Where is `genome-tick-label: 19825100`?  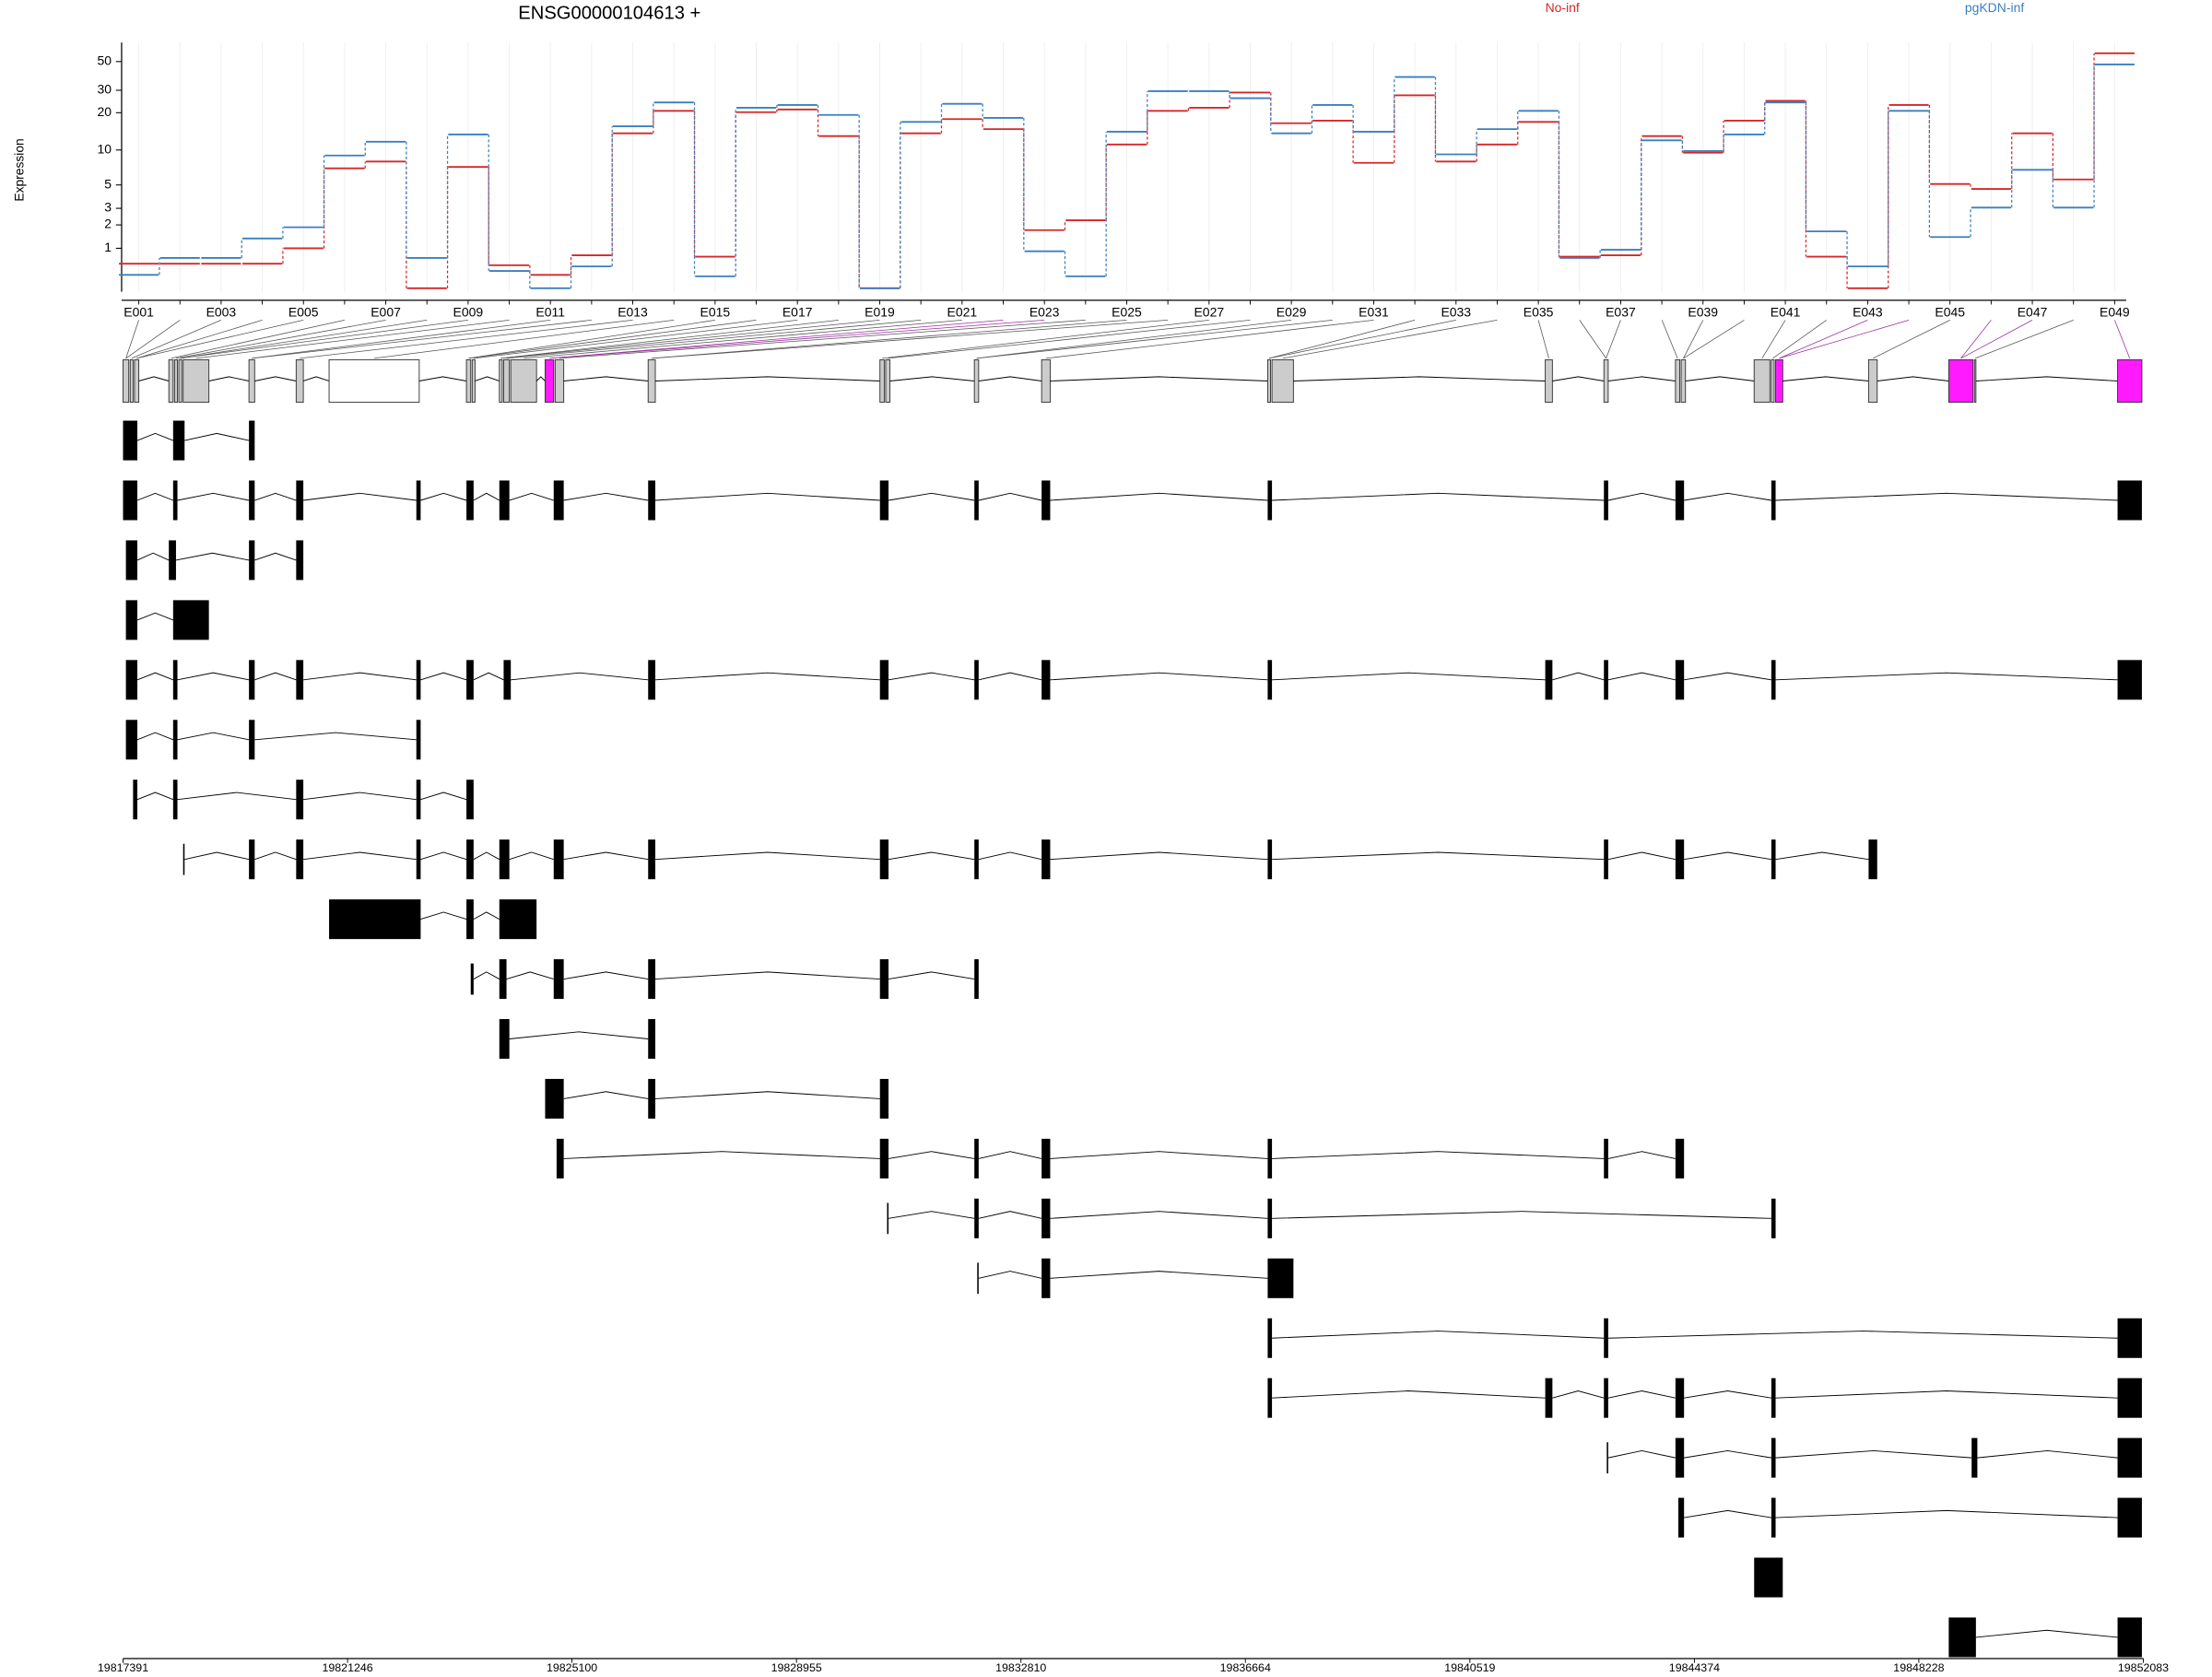 genome-tick-label: 19825100 is located at coordinates (572, 1667).